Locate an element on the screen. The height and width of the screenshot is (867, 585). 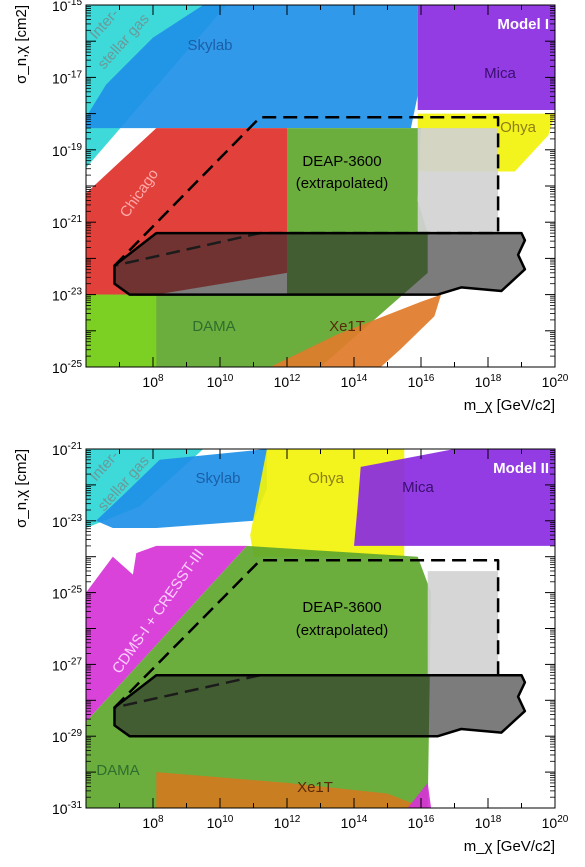
y-tick-label: 10-27 is located at coordinates (67, 664).